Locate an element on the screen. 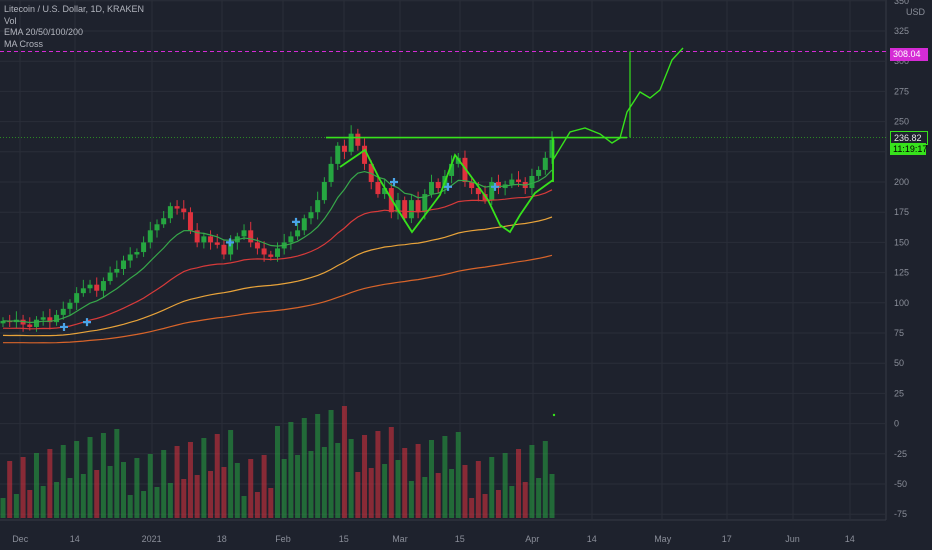 The width and height of the screenshot is (932, 550). price-tick-label: 200 is located at coordinates (901, 182).